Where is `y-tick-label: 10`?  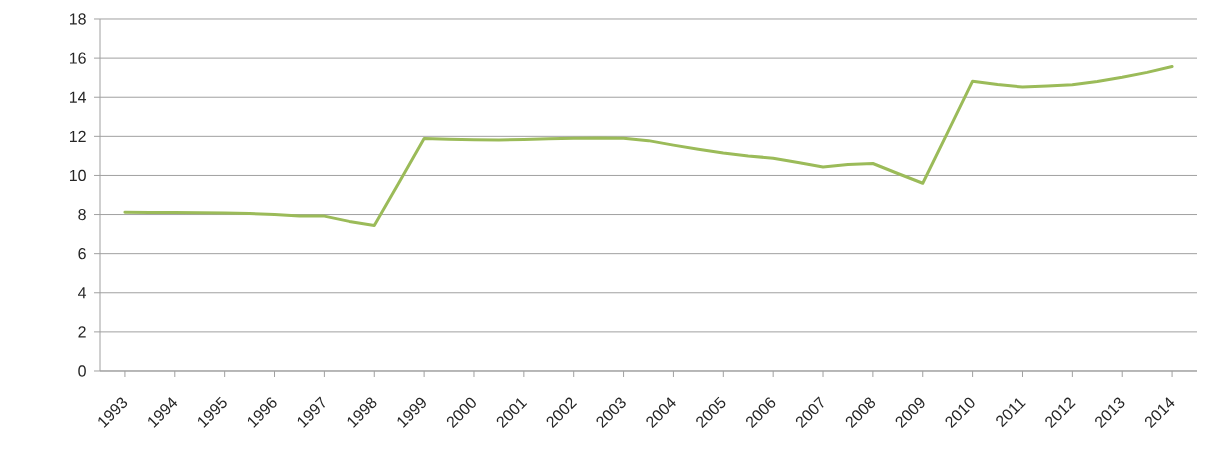
y-tick-label: 10 is located at coordinates (77, 175).